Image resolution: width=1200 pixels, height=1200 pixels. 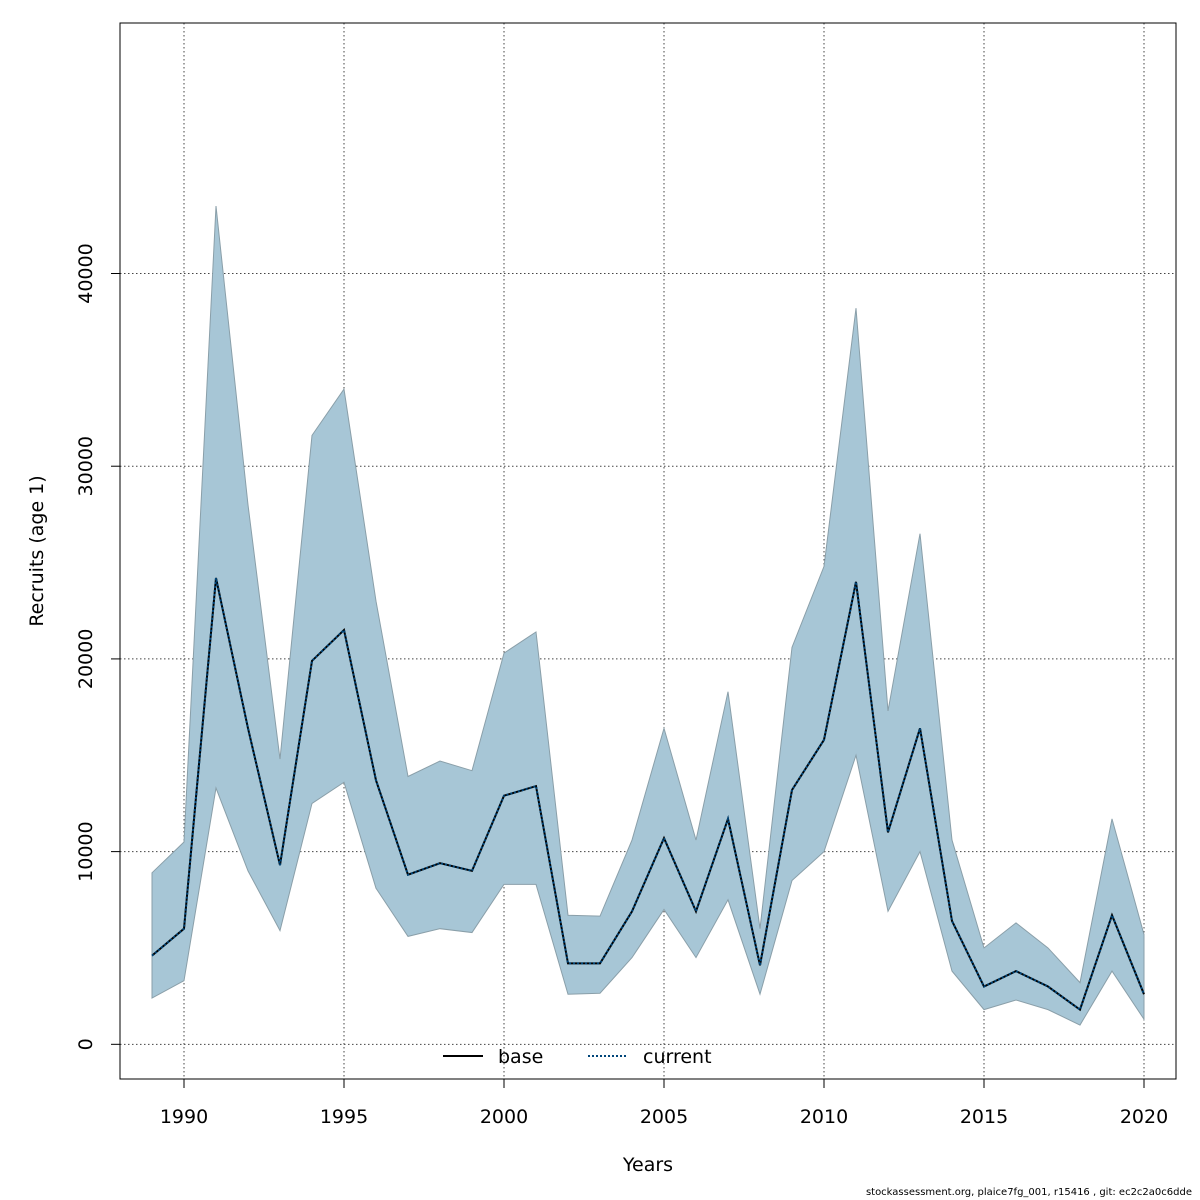 I want to click on legend-label-base: base, so click(x=520, y=1057).